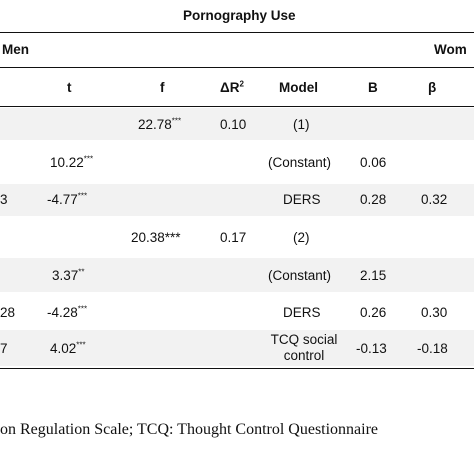 This screenshot has height=474, width=474. Describe the element at coordinates (373, 162) in the screenshot. I see `cell-b: 0.06` at that location.